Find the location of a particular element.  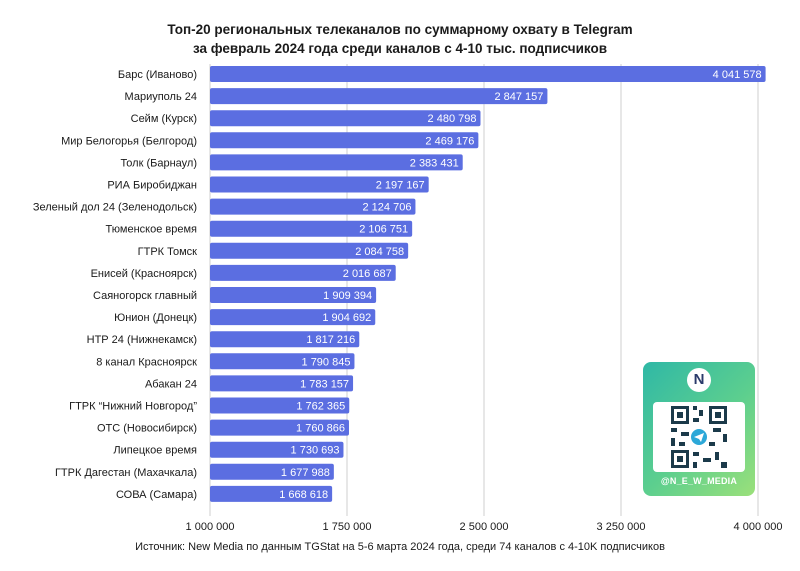

value-label: 1 909 394 is located at coordinates (347, 296).